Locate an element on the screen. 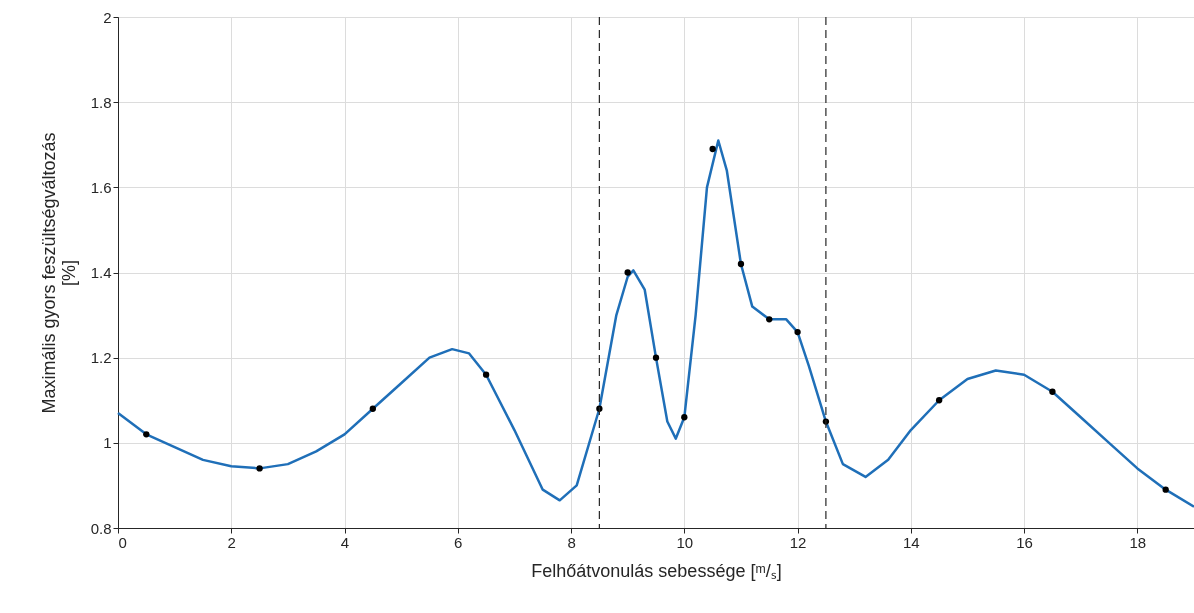 The image size is (1194, 613). x-tick-label: 10 is located at coordinates (685, 542).